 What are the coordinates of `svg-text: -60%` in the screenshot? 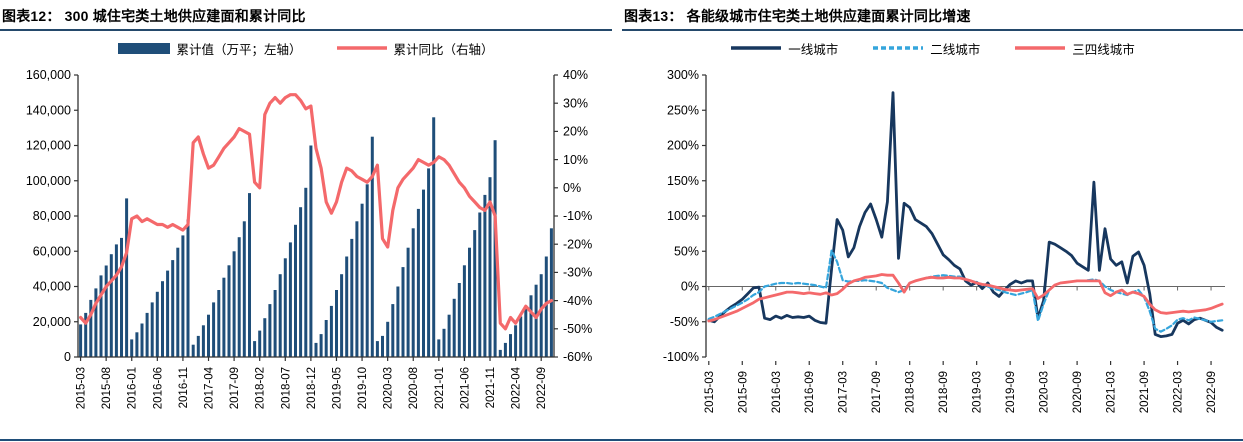 It's located at (577, 357).